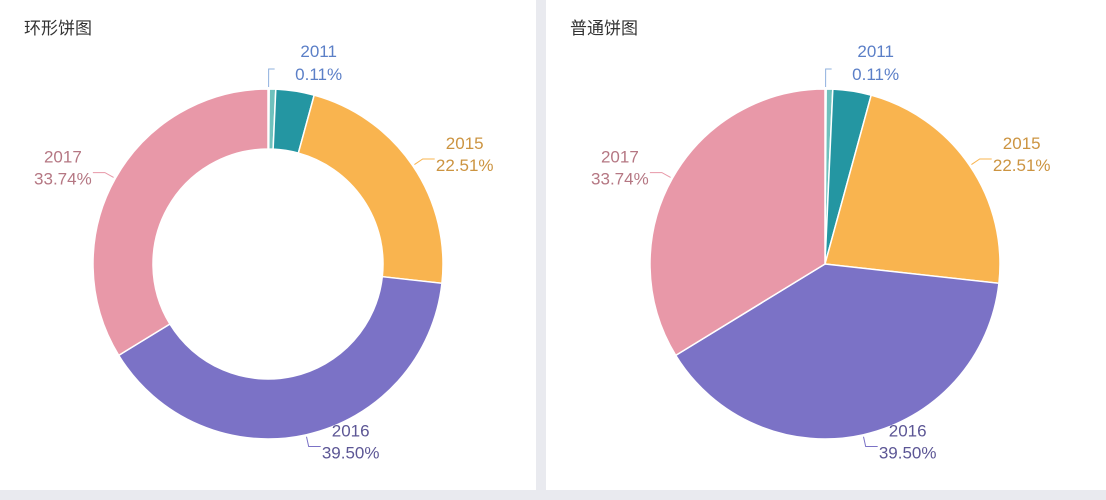 The height and width of the screenshot is (500, 1106). Describe the element at coordinates (553, 495) in the screenshot. I see `bottom-strip` at that location.